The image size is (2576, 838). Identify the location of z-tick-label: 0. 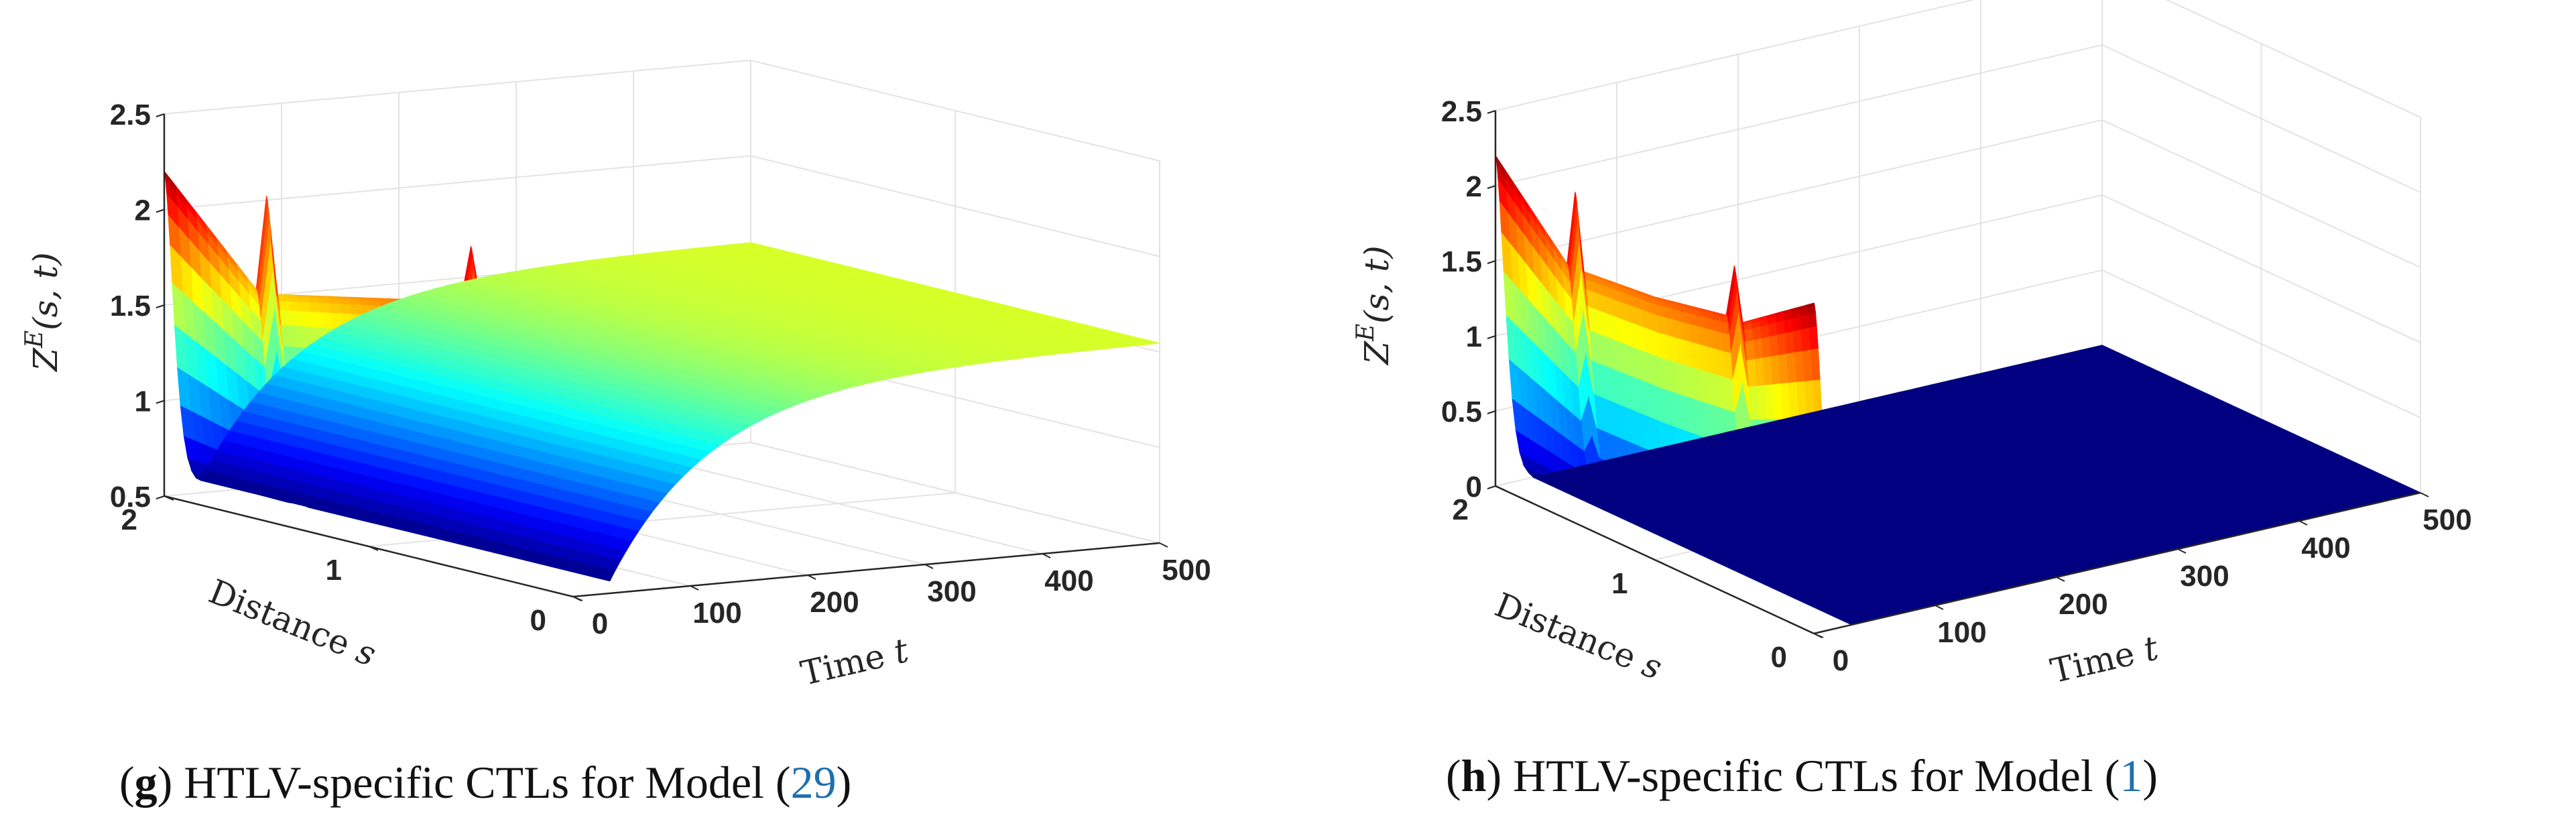
(1474, 487).